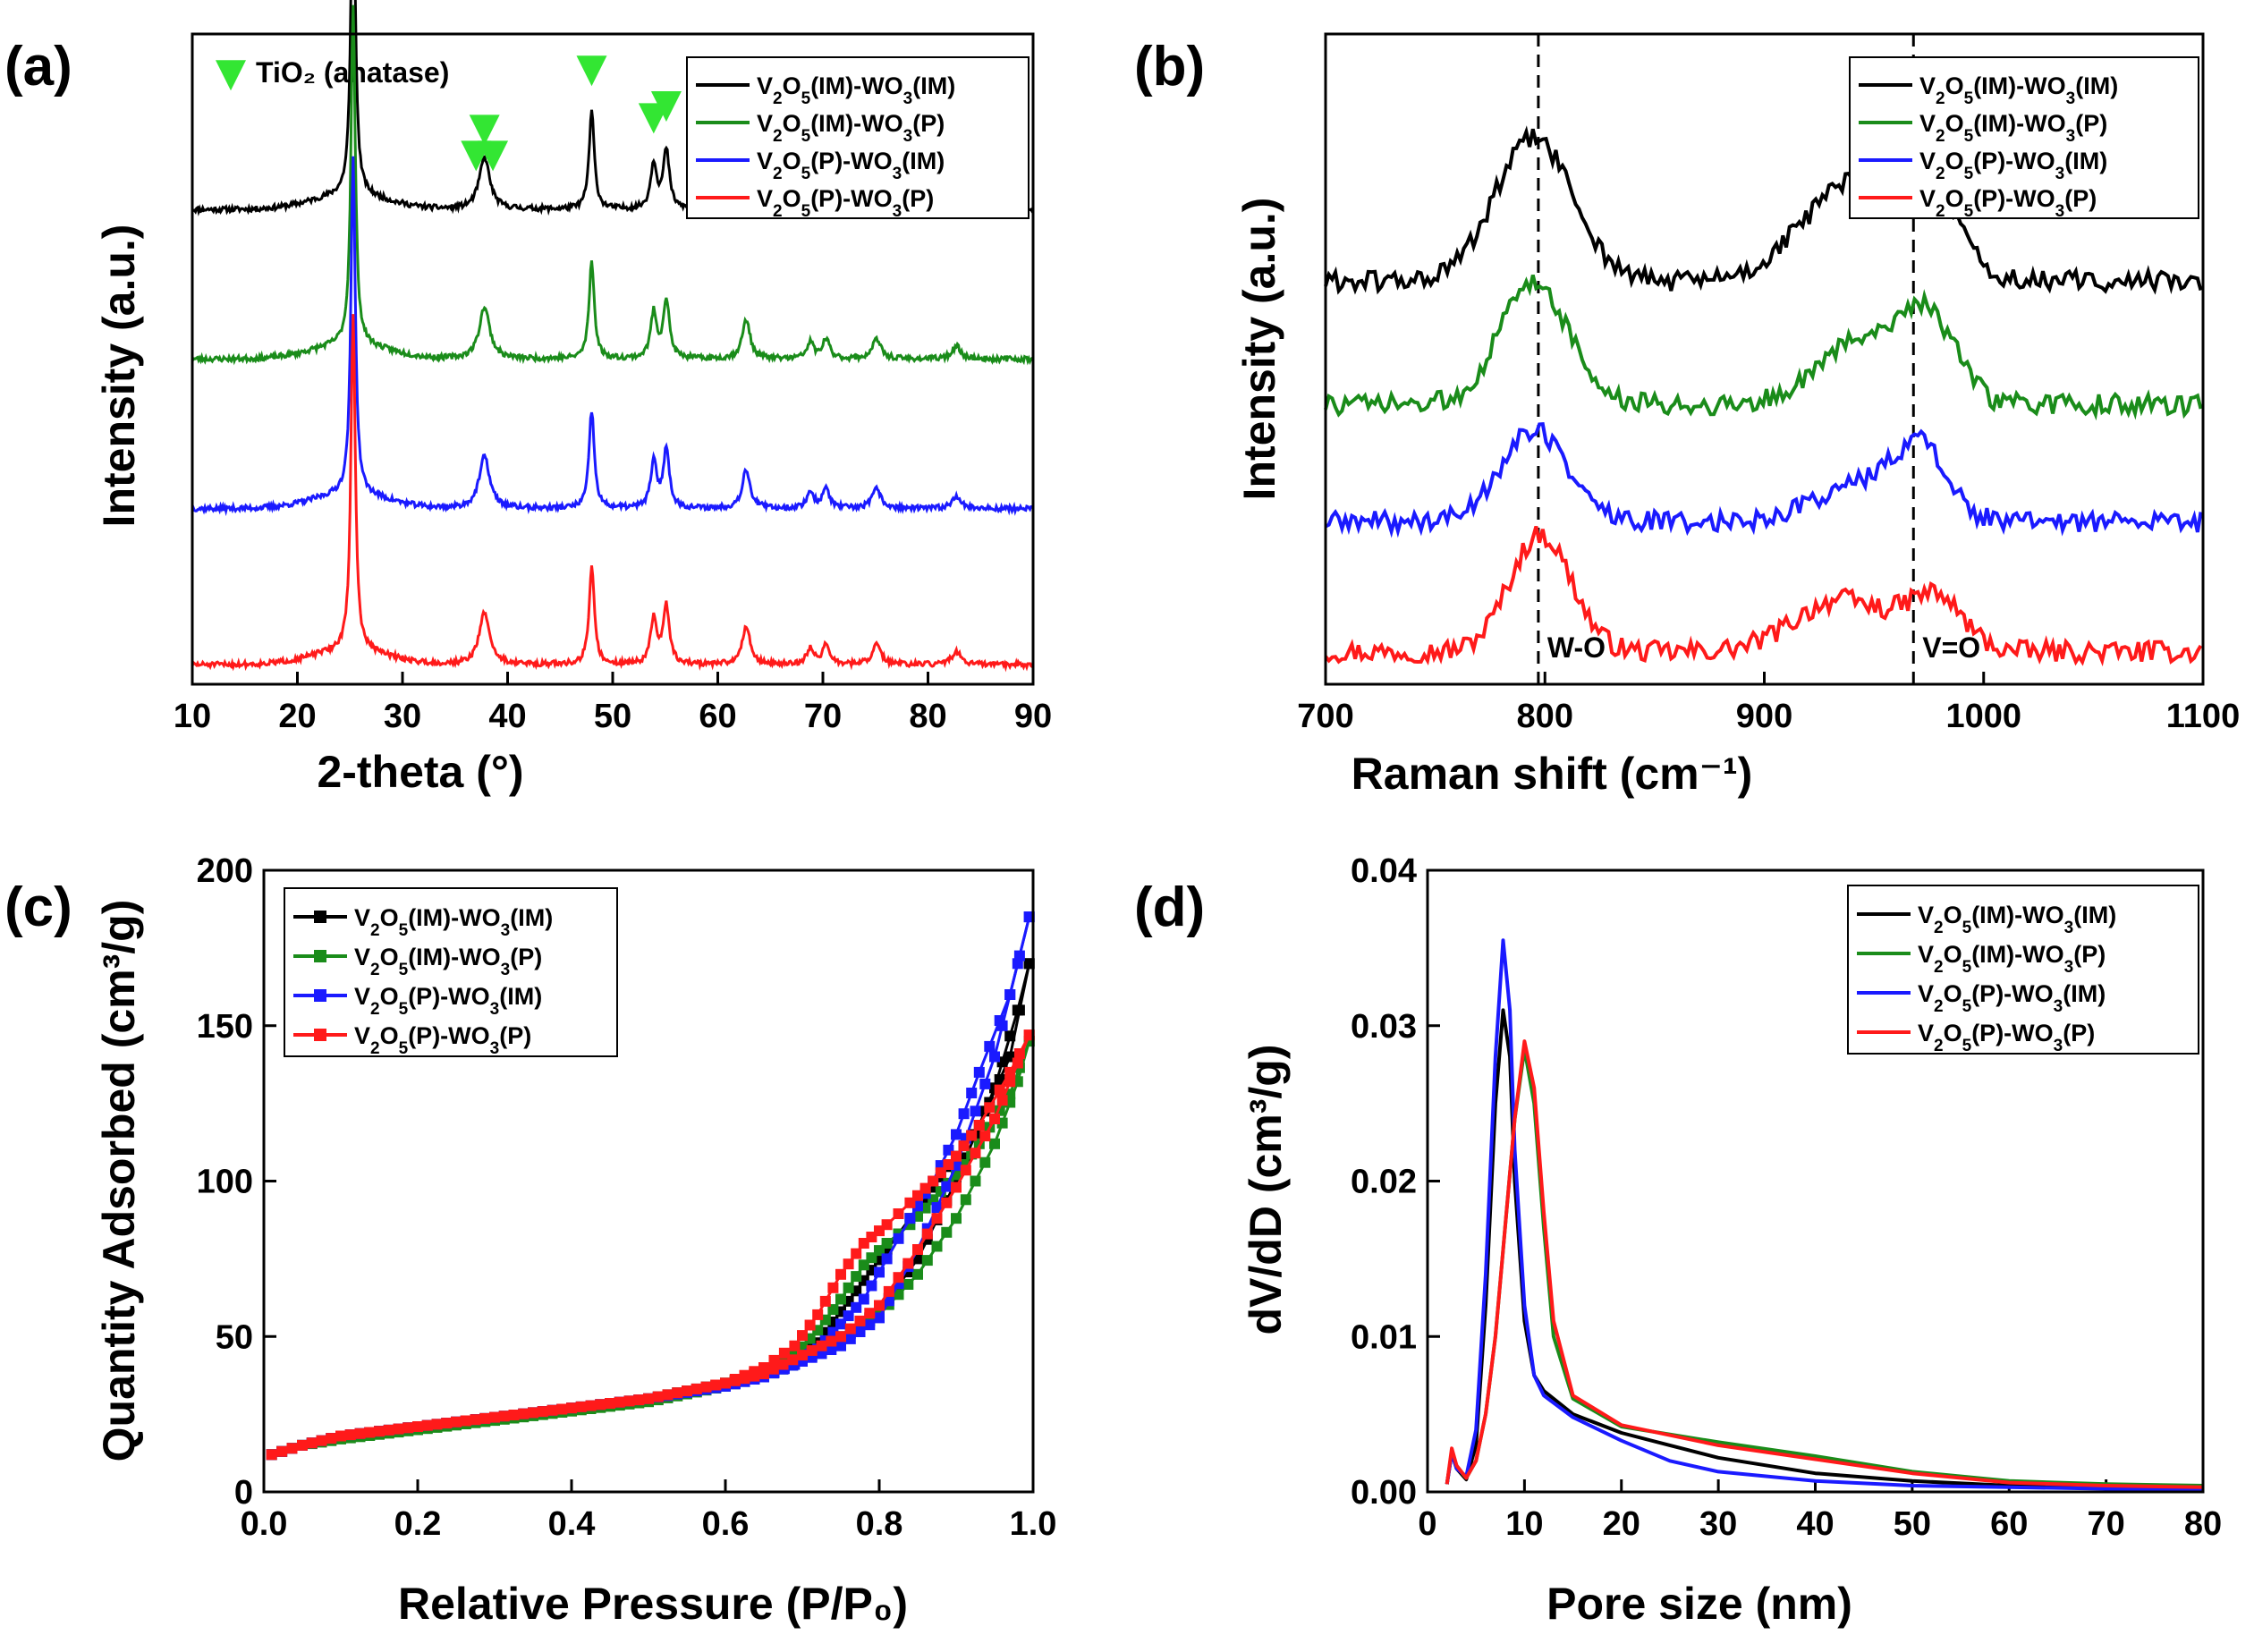  I want to click on panel-c-plot, so click(650, 1186).